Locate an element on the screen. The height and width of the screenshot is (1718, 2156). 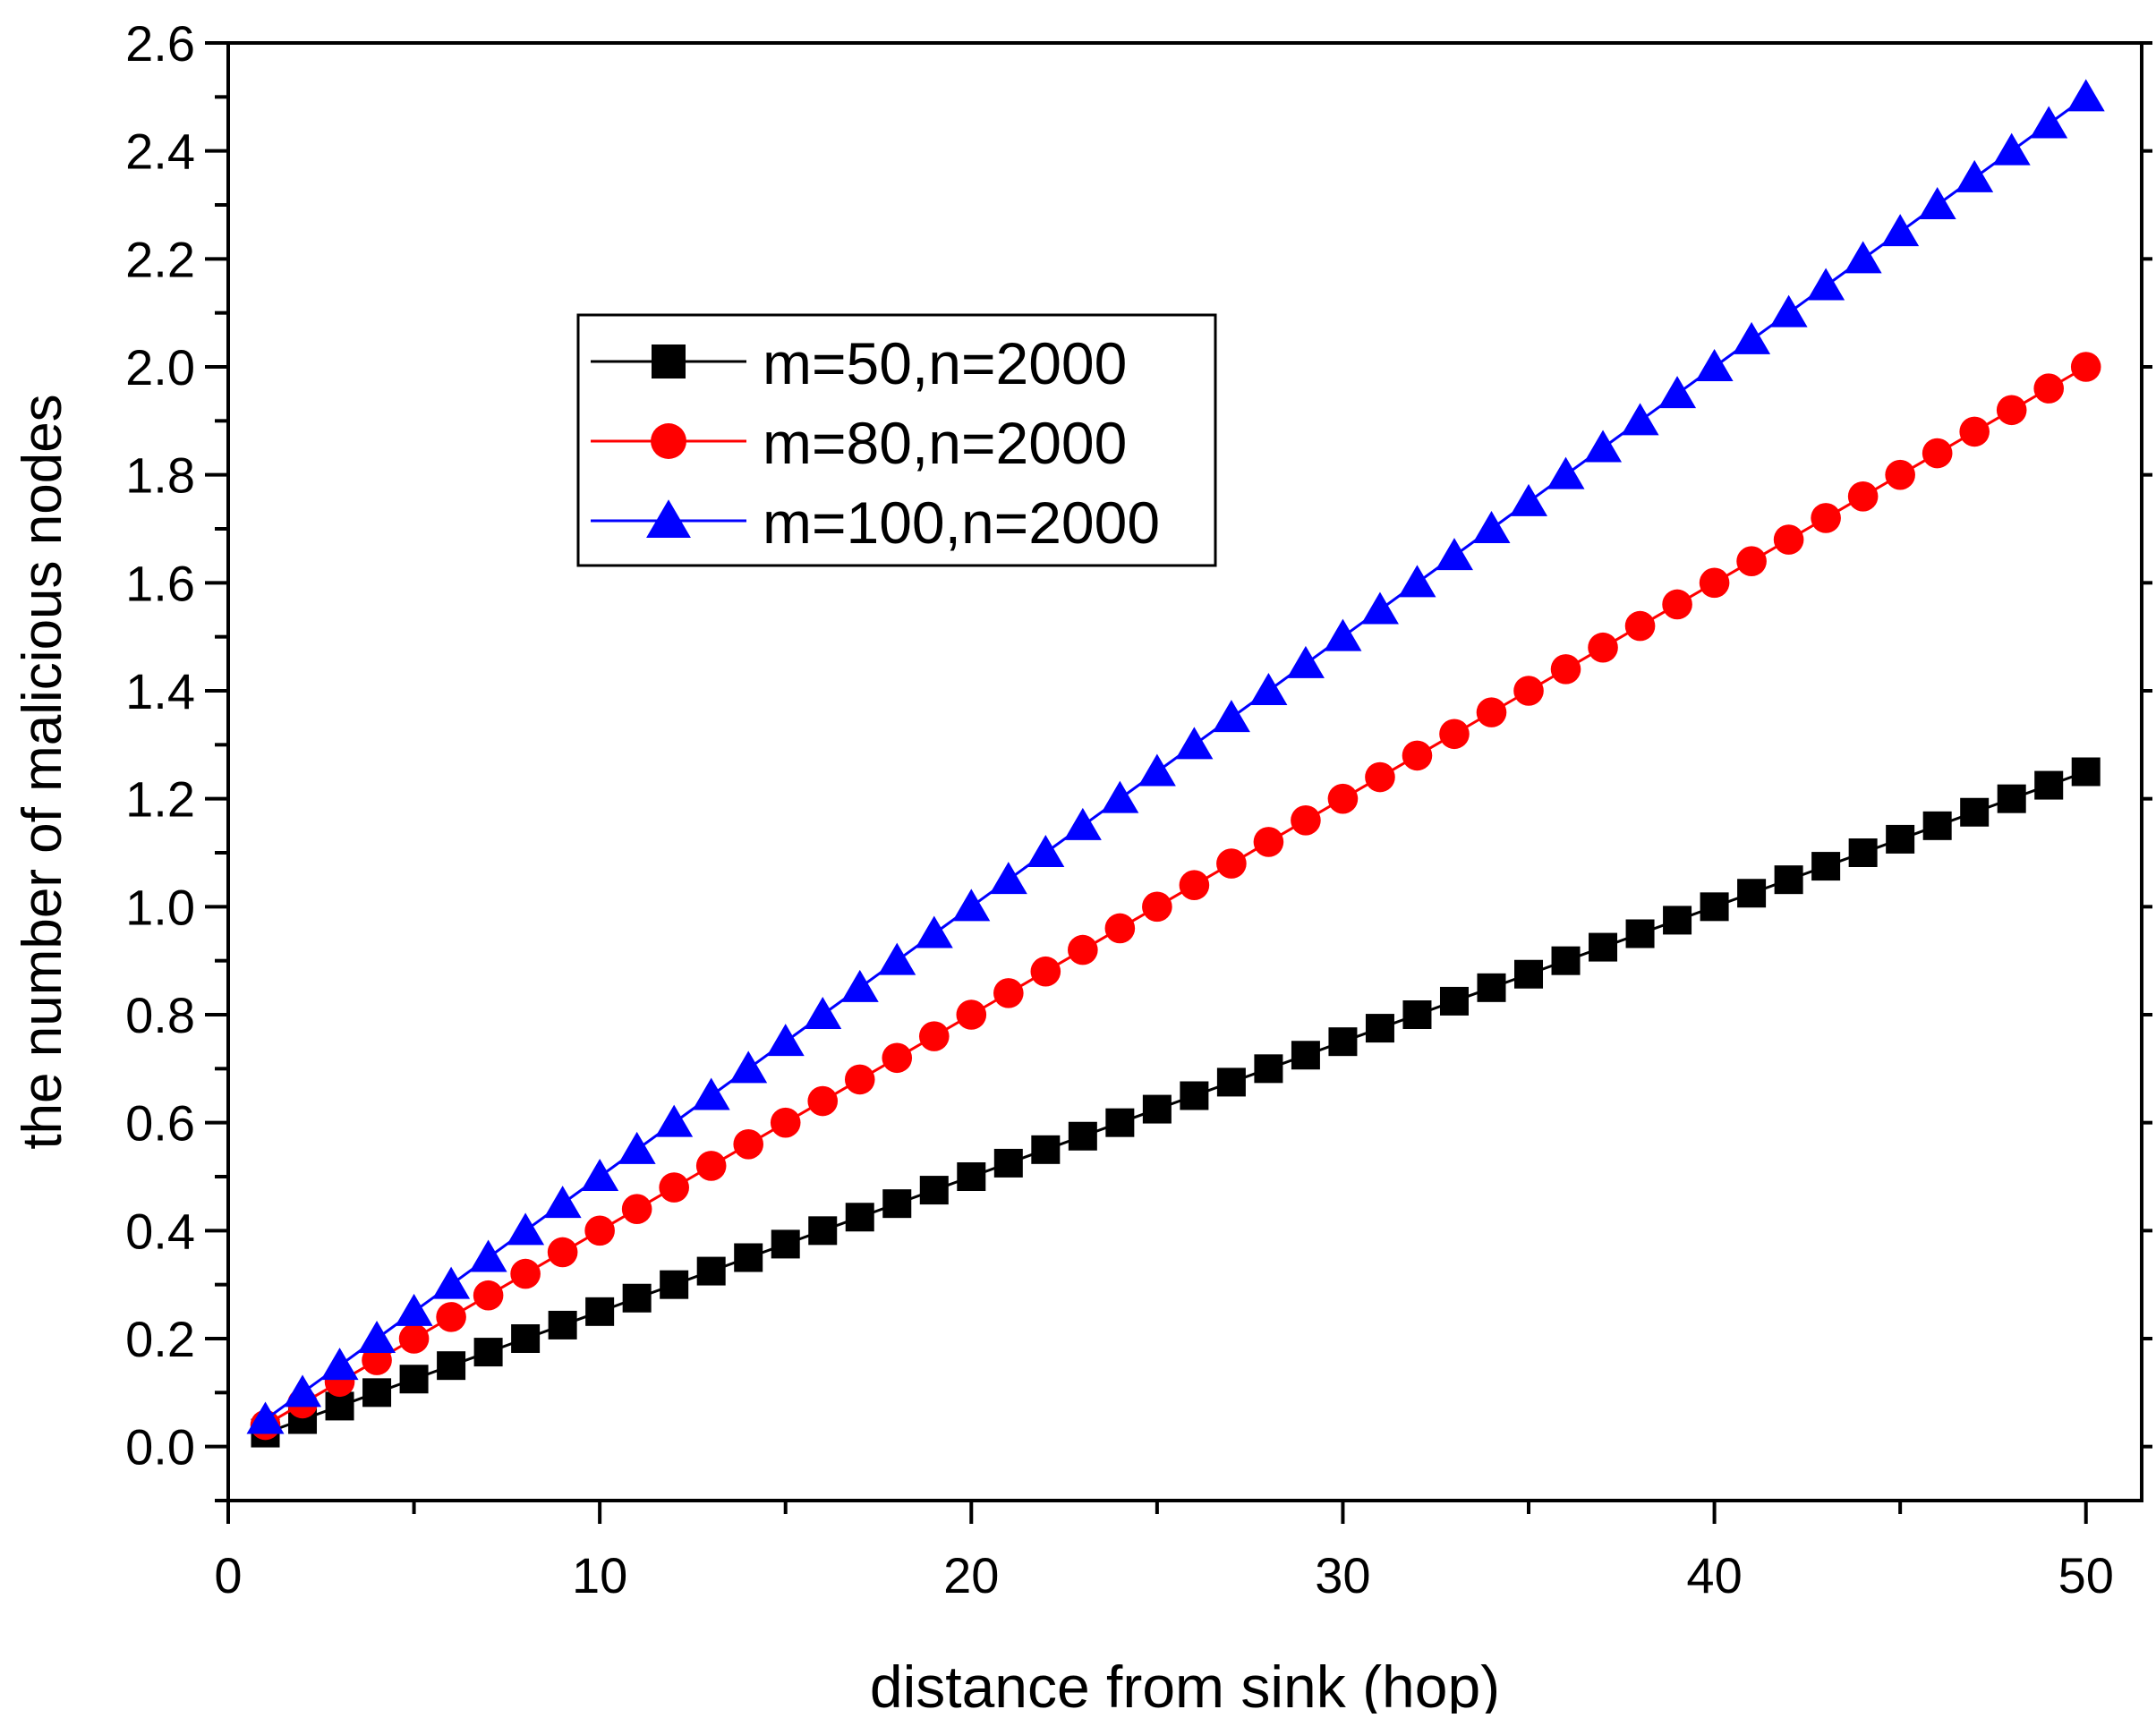
y-tick-label: 0.2 is located at coordinates (160, 1339).